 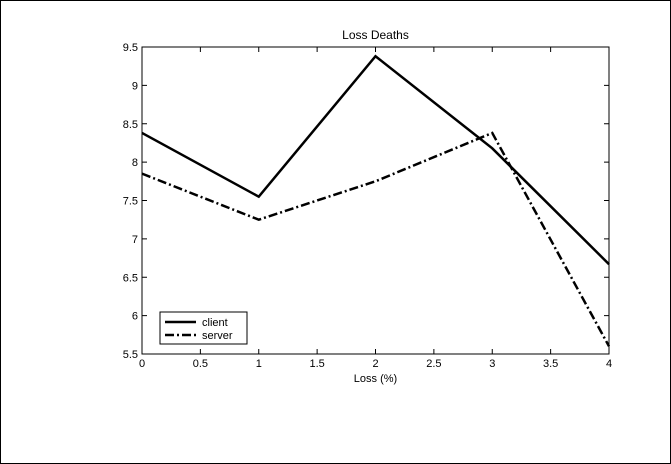 I want to click on legend-box, so click(x=203, y=328).